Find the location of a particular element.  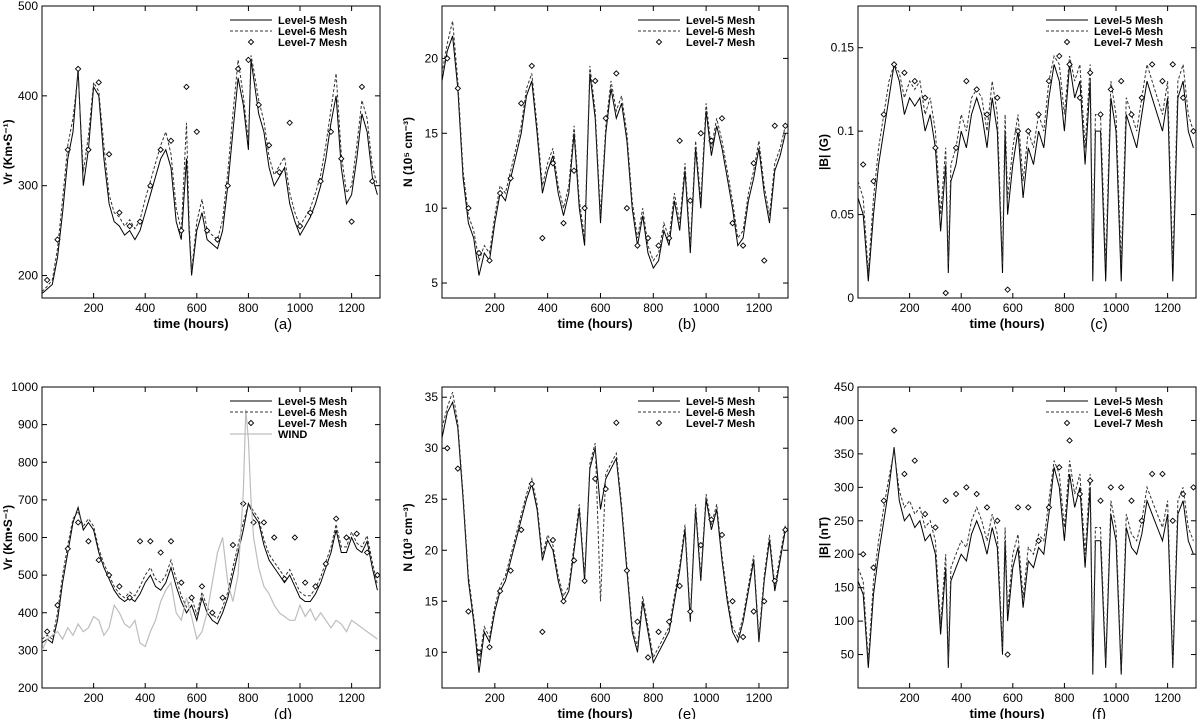

y-tick-label: 20 is located at coordinates (432, 550).